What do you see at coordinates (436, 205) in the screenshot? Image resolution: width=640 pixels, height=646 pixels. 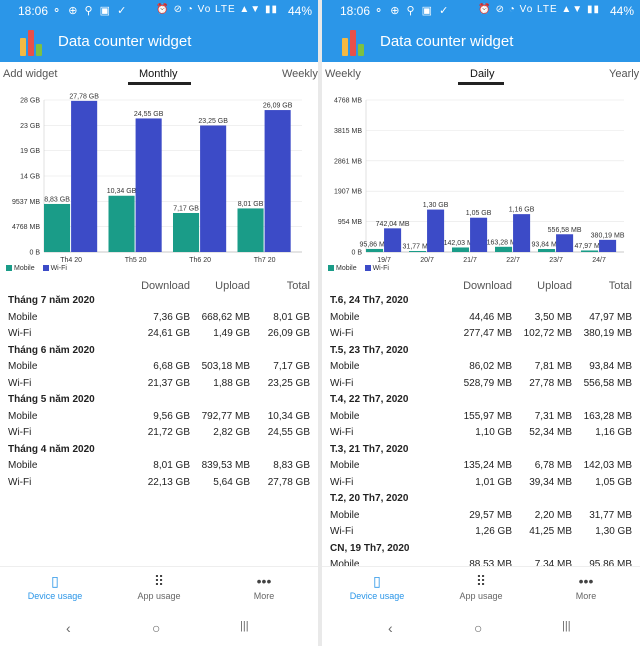 I see `data-label: 1,30 GB` at bounding box center [436, 205].